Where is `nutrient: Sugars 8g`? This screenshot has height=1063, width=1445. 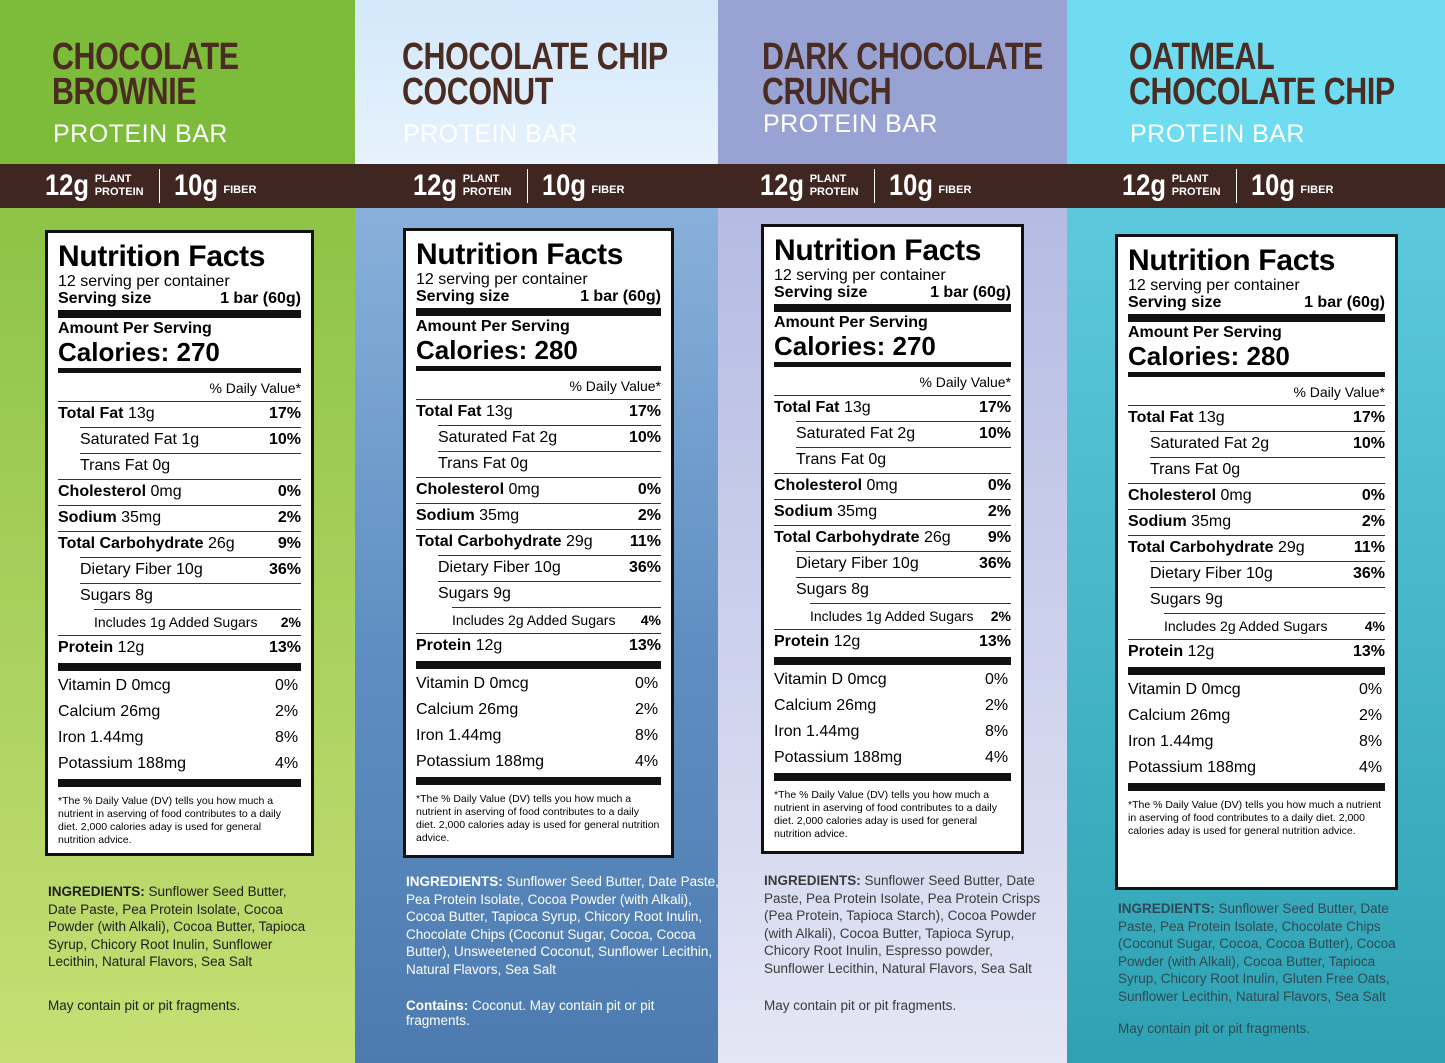
nutrient: Sugars 8g is located at coordinates (832, 590).